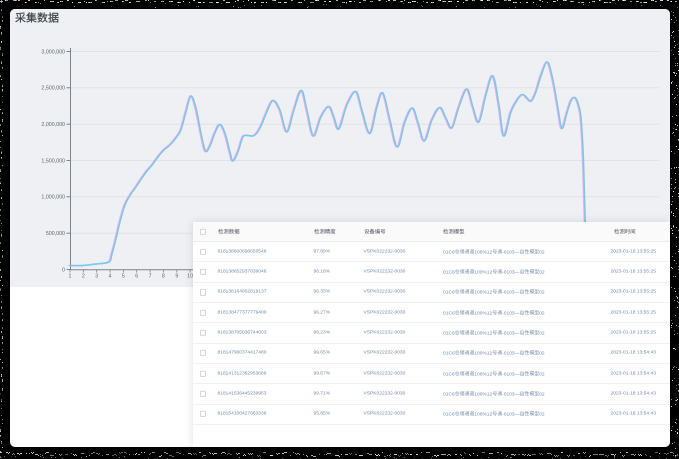  What do you see at coordinates (176, 277) in the screenshot?
I see `svg-text: 9` at bounding box center [176, 277].